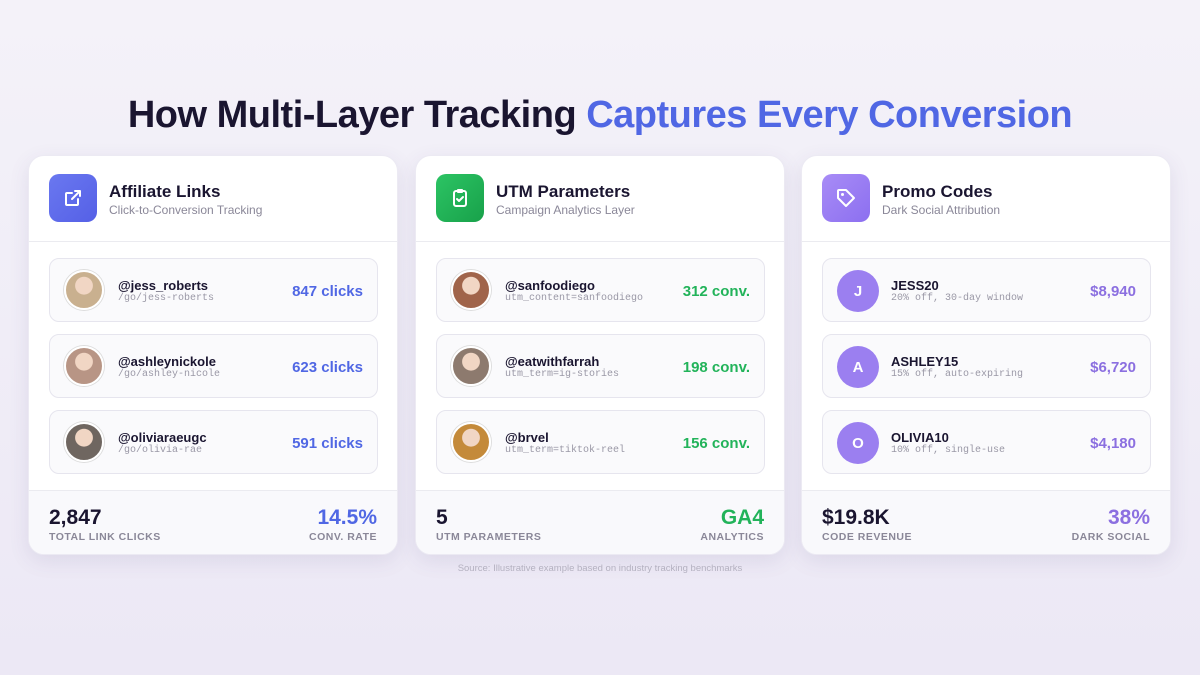 The height and width of the screenshot is (675, 1200). Describe the element at coordinates (550, 285) in the screenshot. I see `row-name: @sanfoodiego` at that location.